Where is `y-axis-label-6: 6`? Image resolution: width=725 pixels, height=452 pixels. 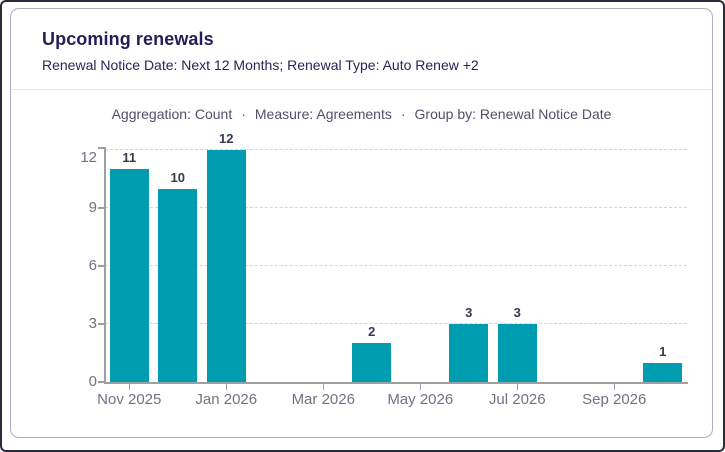 y-axis-label-6: 6 is located at coordinates (92, 265).